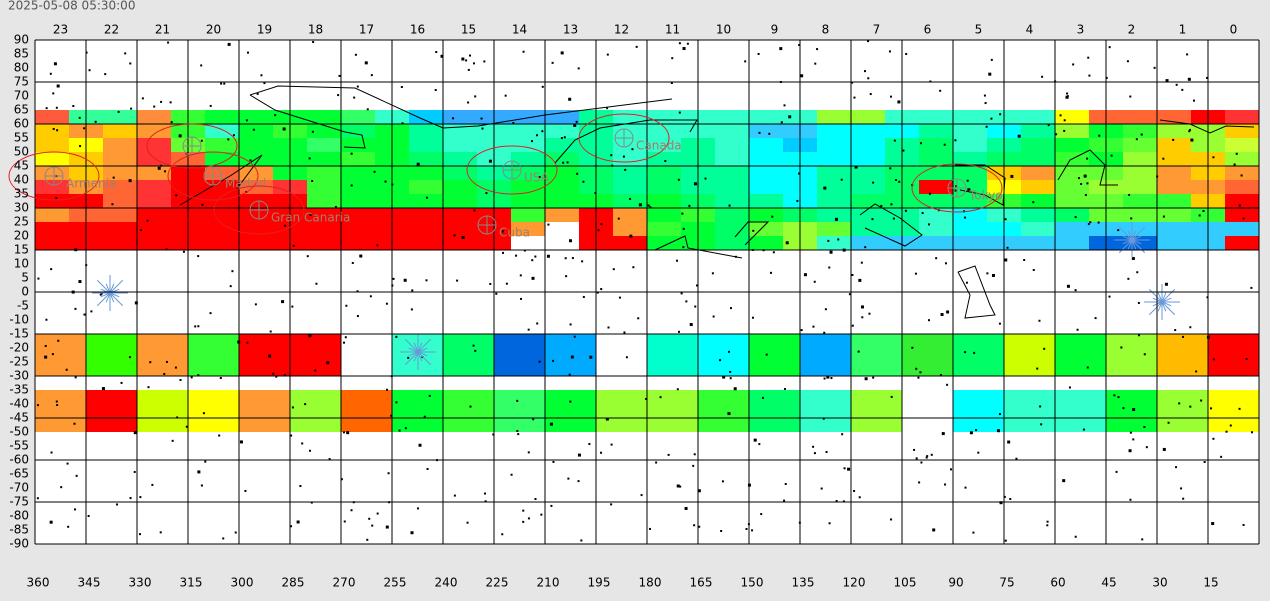 The image size is (1270, 601). I want to click on dec-label: 70, so click(21, 96).